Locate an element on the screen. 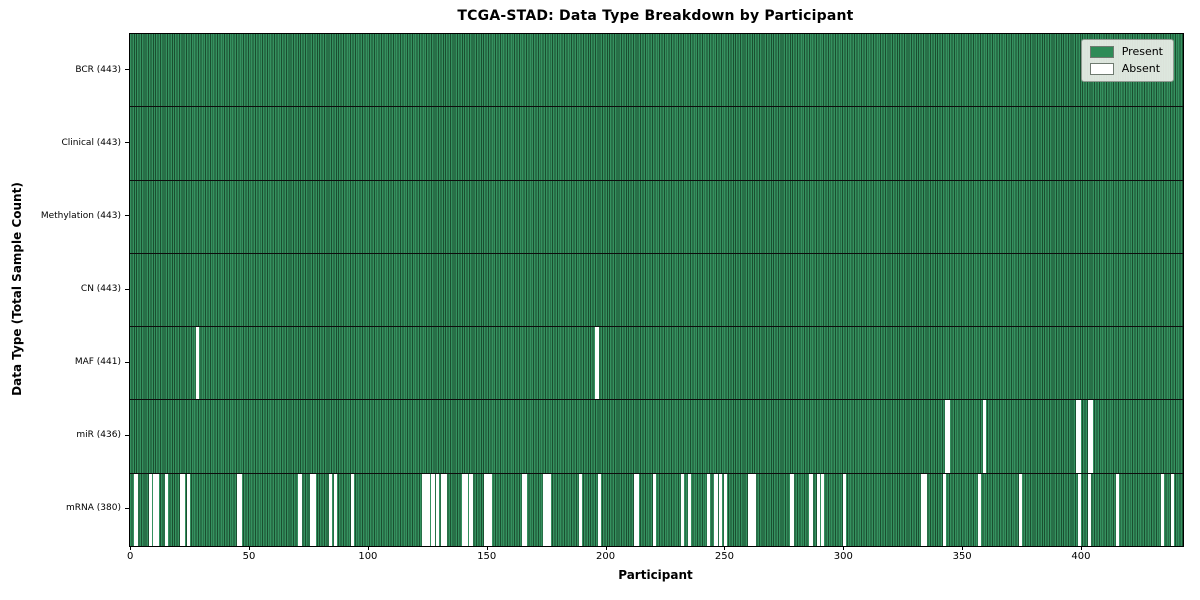 This screenshot has height=600, width=1200. heatmap-row-mRNA is located at coordinates (656, 509).